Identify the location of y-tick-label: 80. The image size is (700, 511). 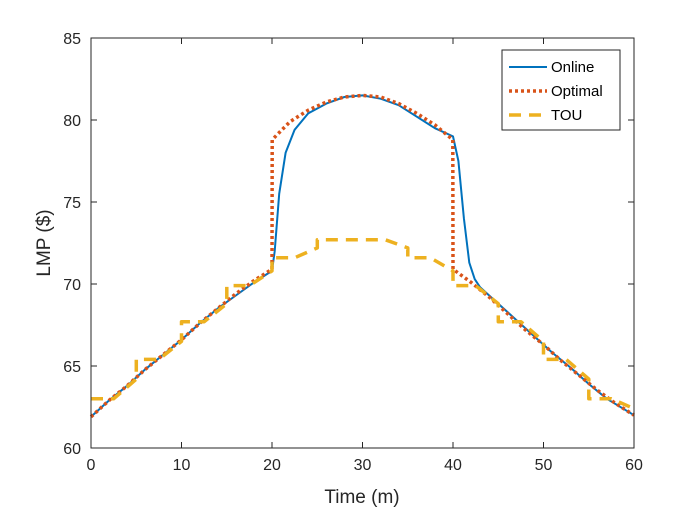
(72, 121).